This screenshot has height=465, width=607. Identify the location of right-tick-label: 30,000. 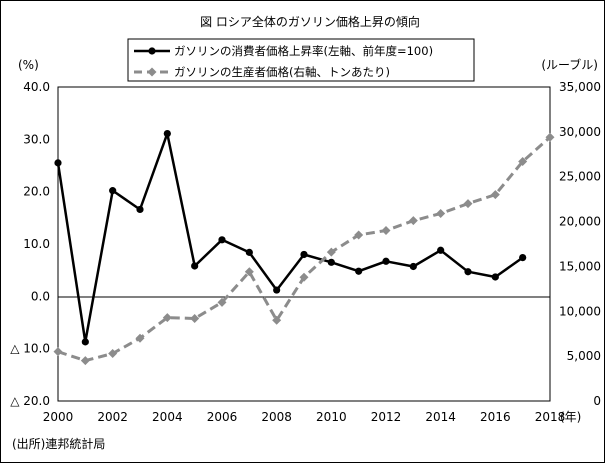
(580, 132).